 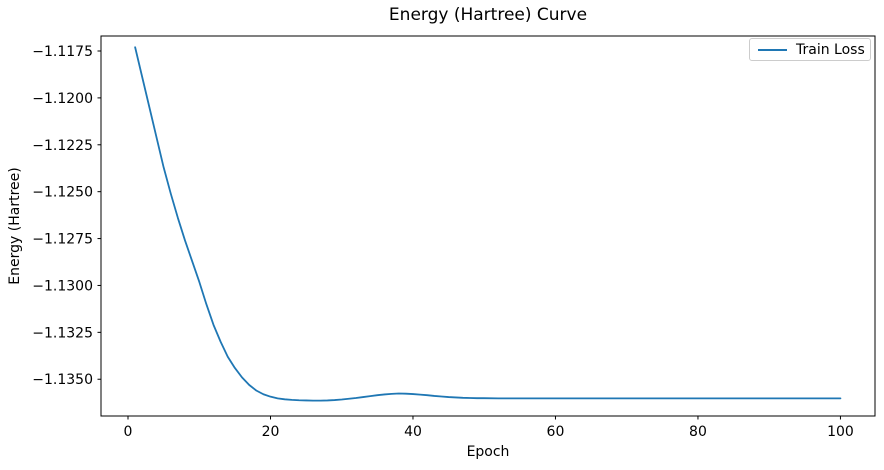 What do you see at coordinates (62, 99) in the screenshot?
I see `y-tick-label: −1.1200` at bounding box center [62, 99].